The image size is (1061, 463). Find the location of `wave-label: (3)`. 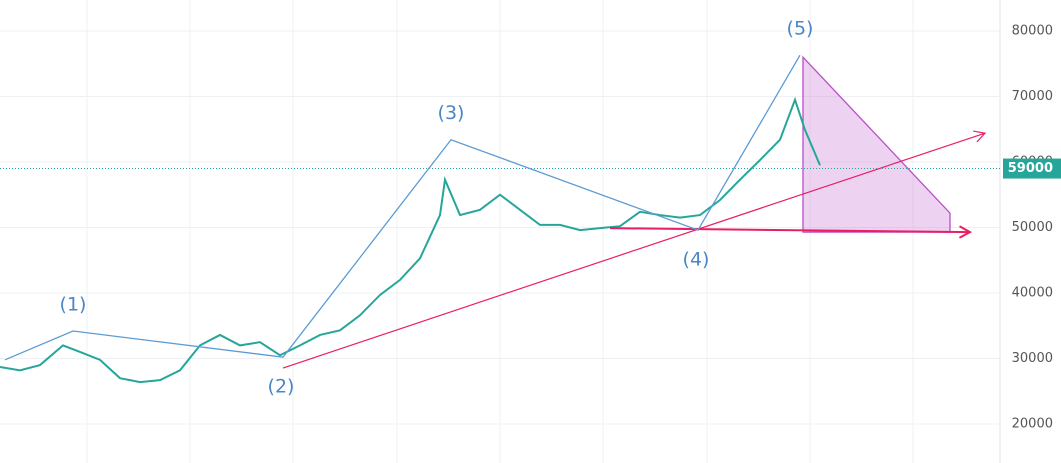

wave-label: (3) is located at coordinates (451, 113).